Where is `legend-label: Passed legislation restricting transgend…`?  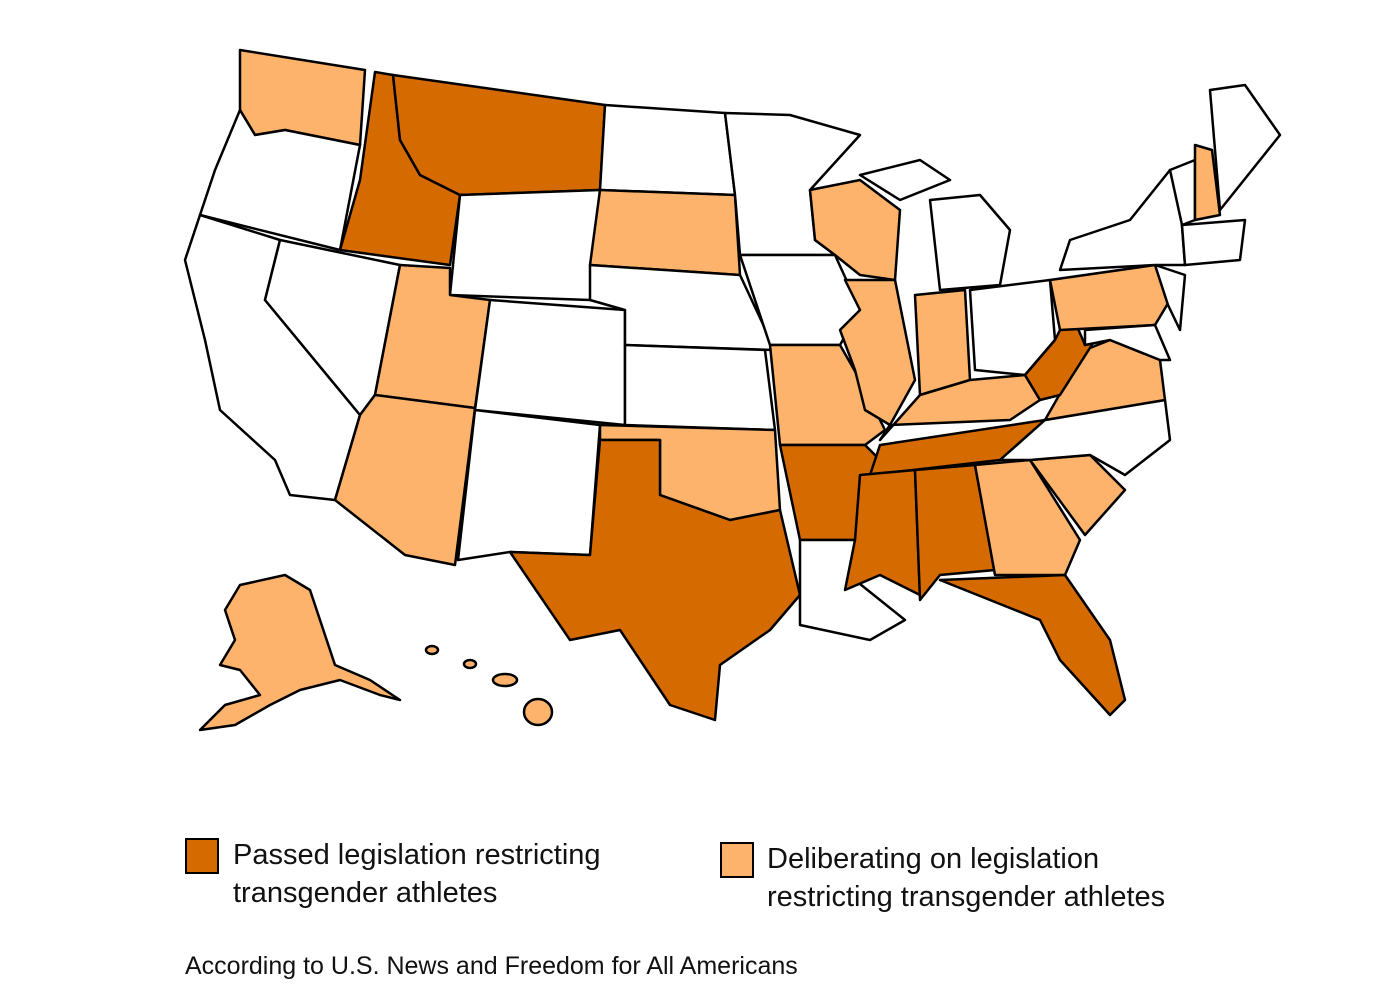
legend-label: Passed legislation restricting transgend… is located at coordinates (417, 874).